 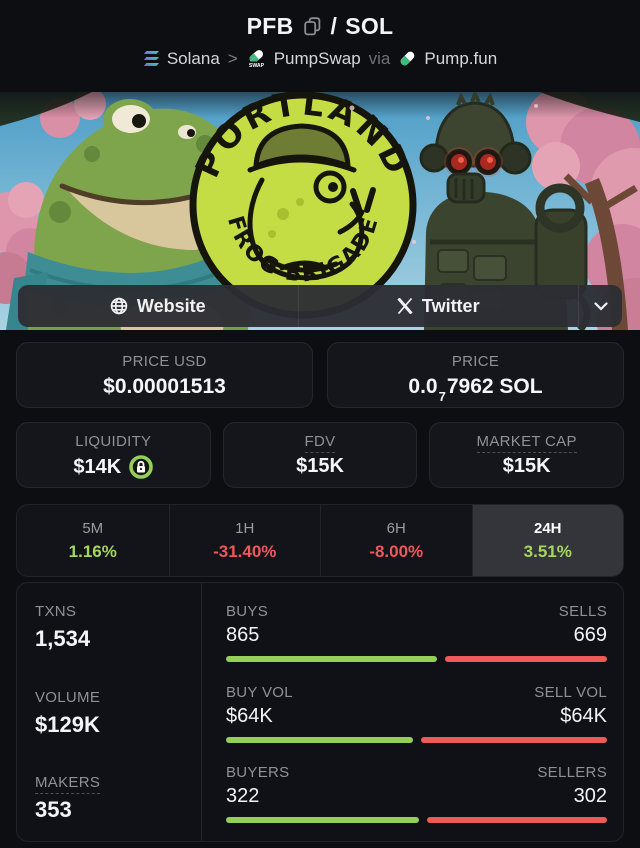 What do you see at coordinates (113, 441) in the screenshot?
I see `liquidity-label: LIQUIDITY` at bounding box center [113, 441].